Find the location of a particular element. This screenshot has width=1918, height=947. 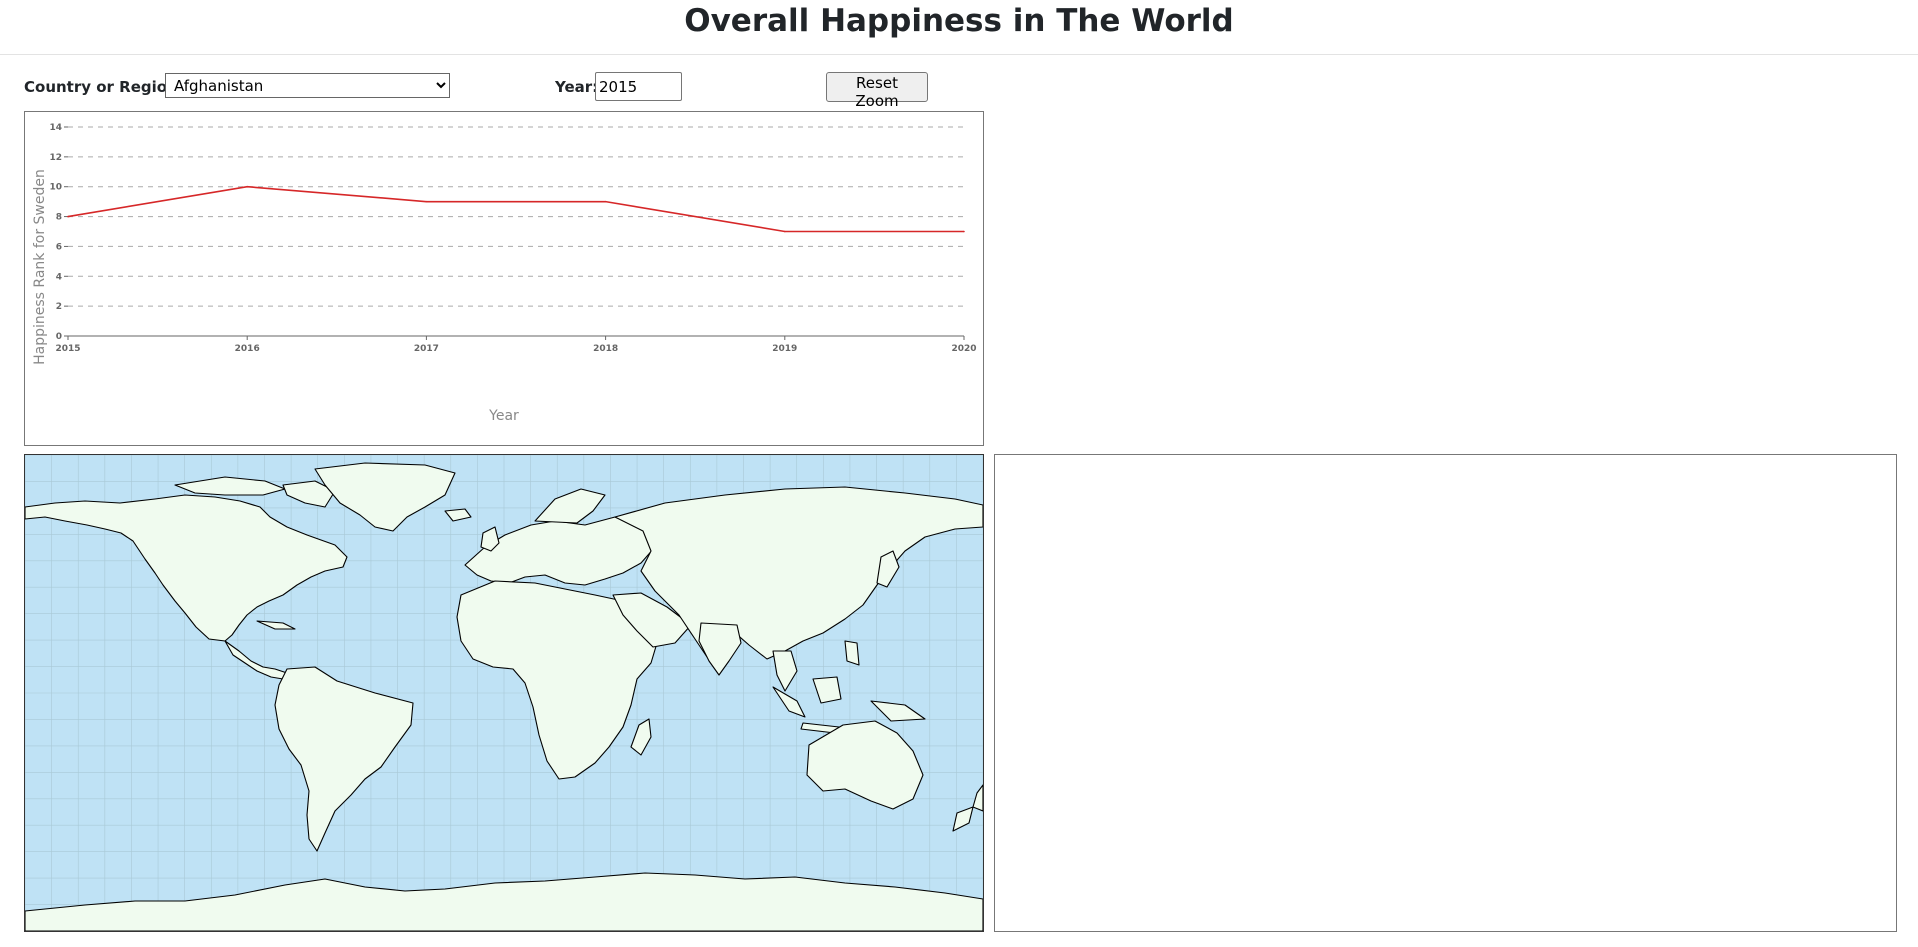

greenland is located at coordinates (385, 497).